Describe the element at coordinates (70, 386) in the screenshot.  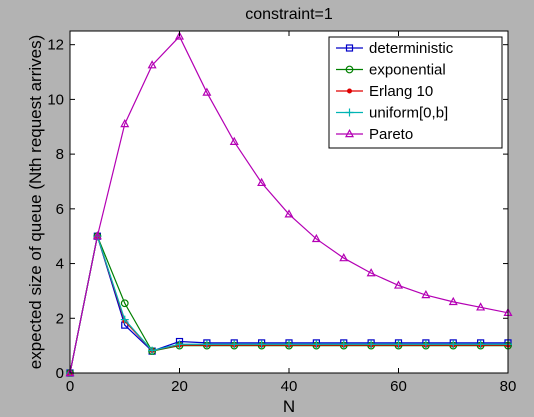
I see `x-tick-label: 0` at that location.